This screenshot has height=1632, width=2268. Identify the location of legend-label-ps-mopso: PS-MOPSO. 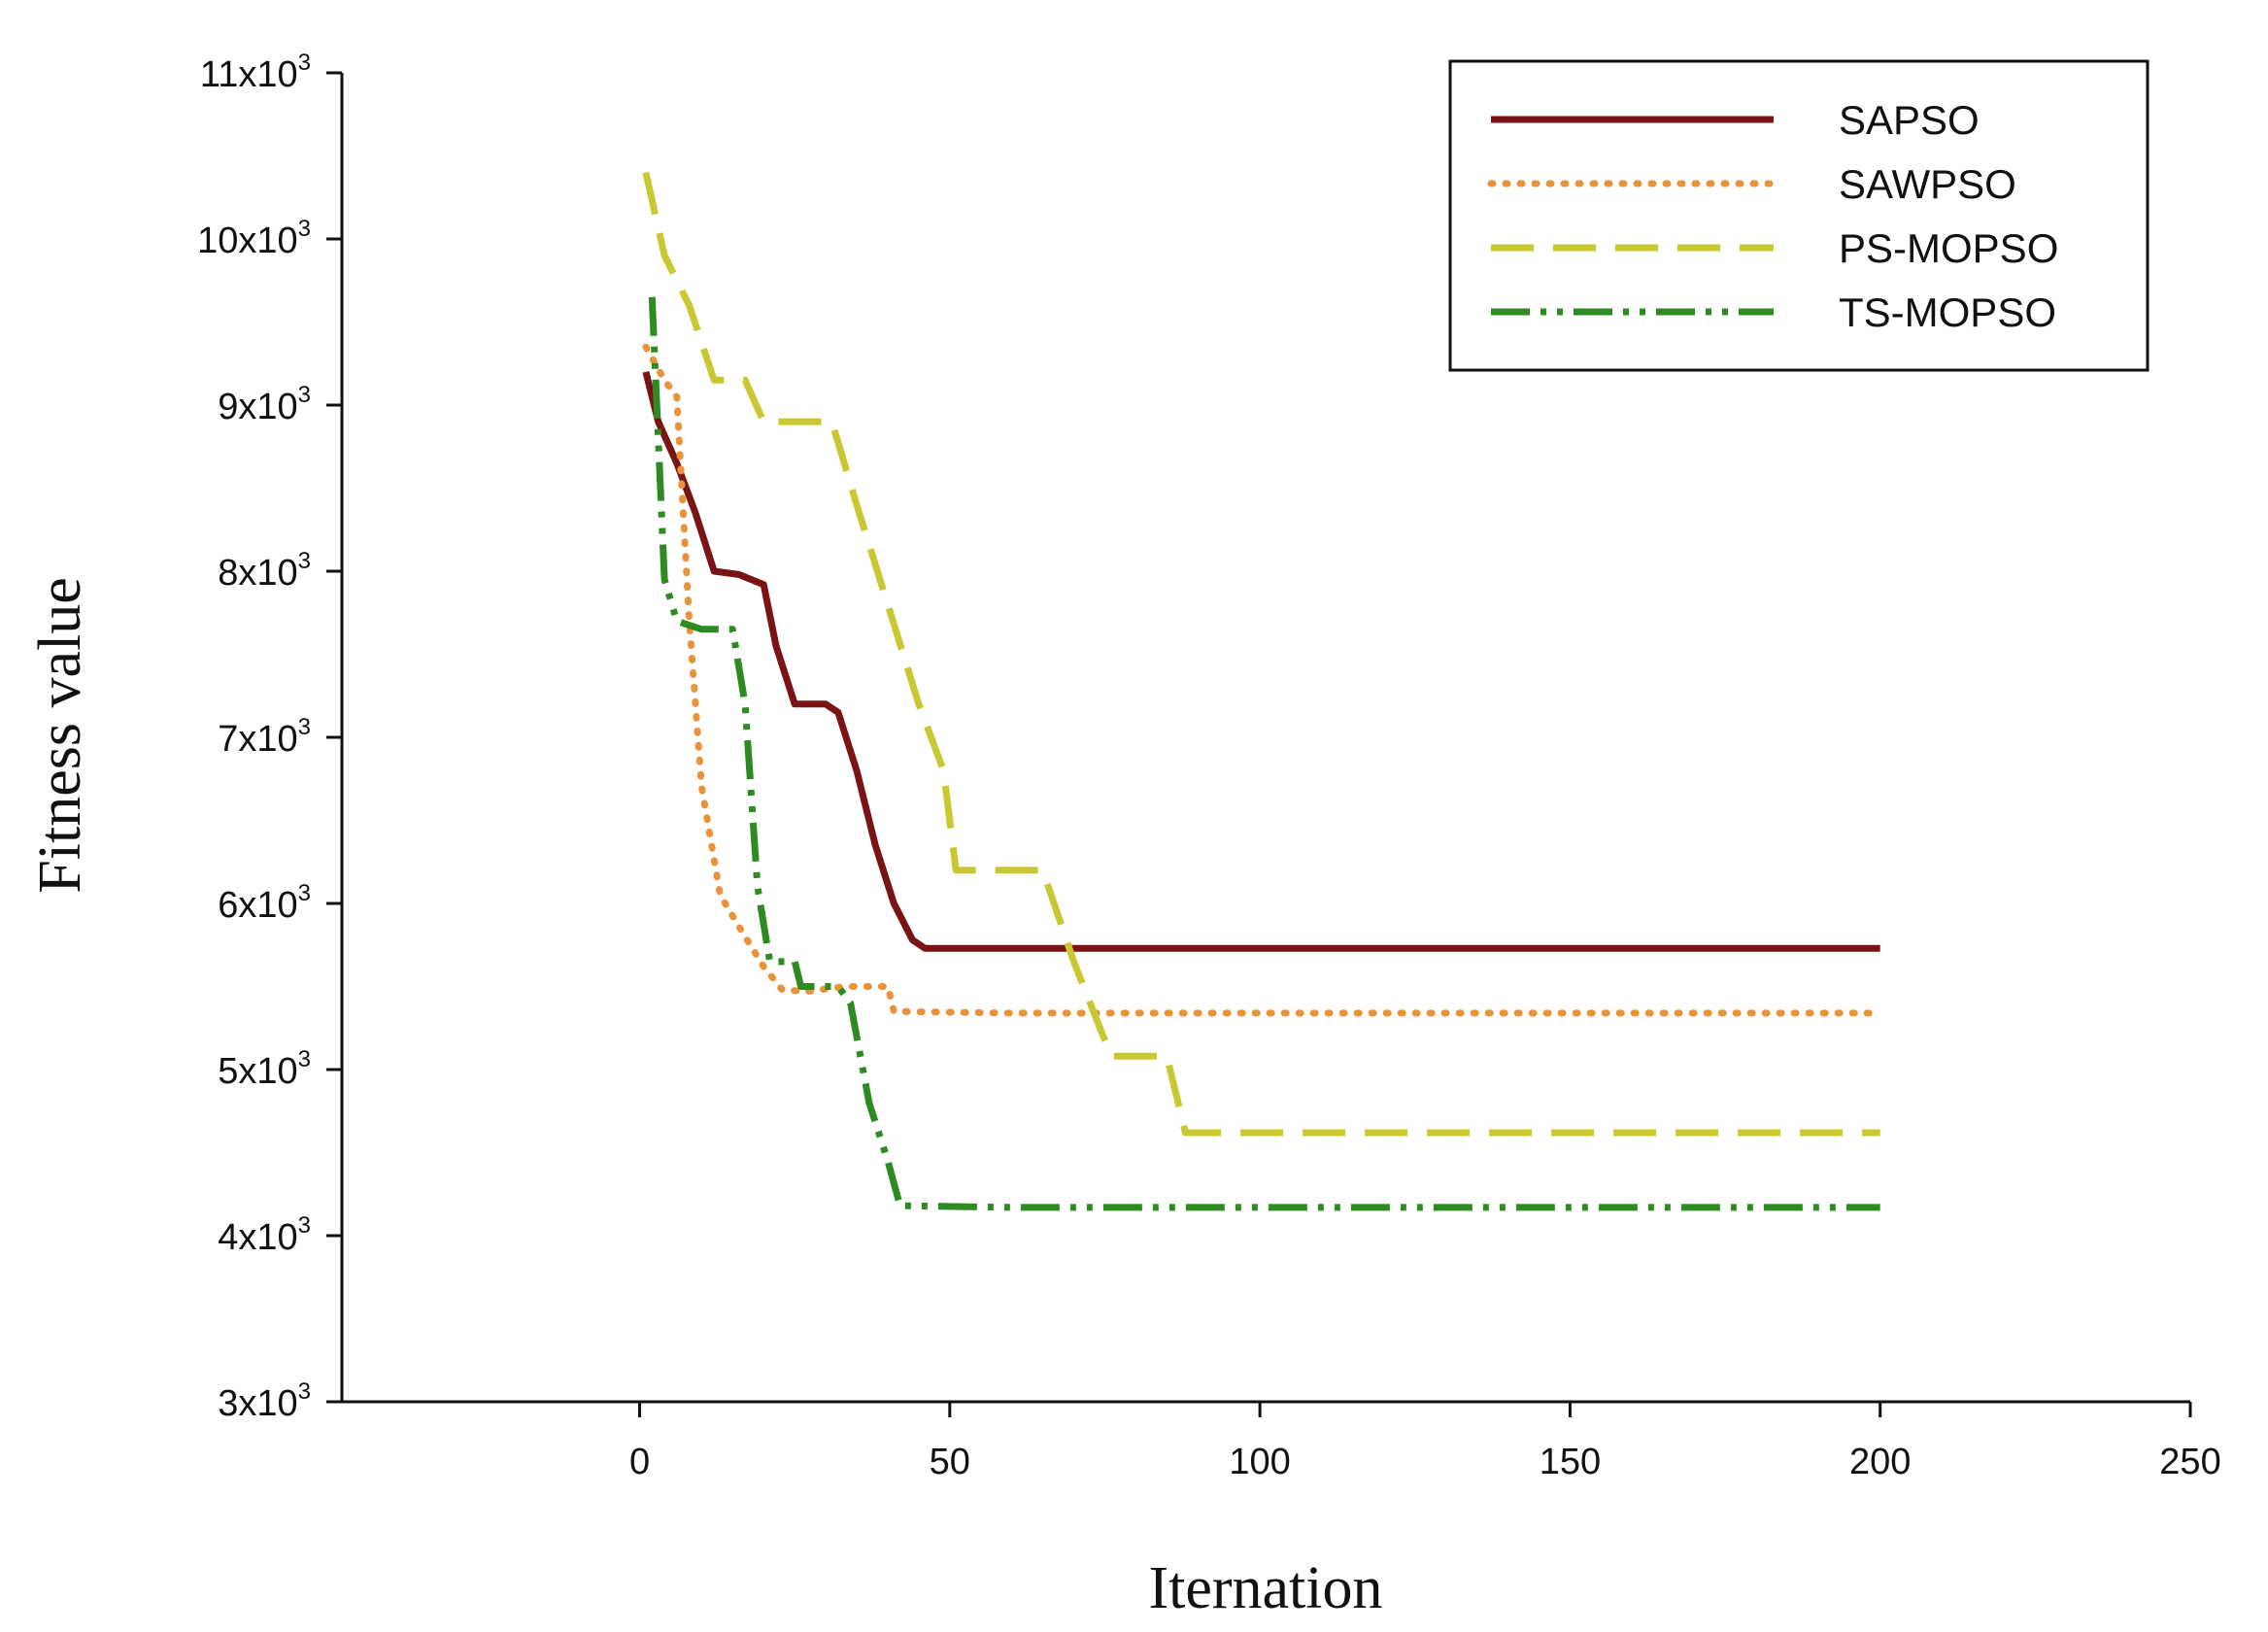
(1949, 248).